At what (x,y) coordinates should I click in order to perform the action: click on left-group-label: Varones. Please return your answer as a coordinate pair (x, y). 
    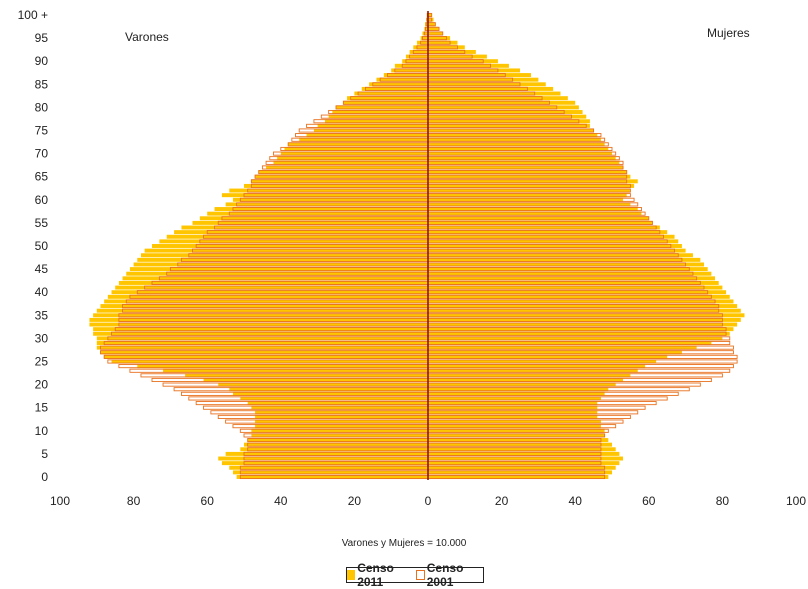
    Looking at the image, I should click on (147, 37).